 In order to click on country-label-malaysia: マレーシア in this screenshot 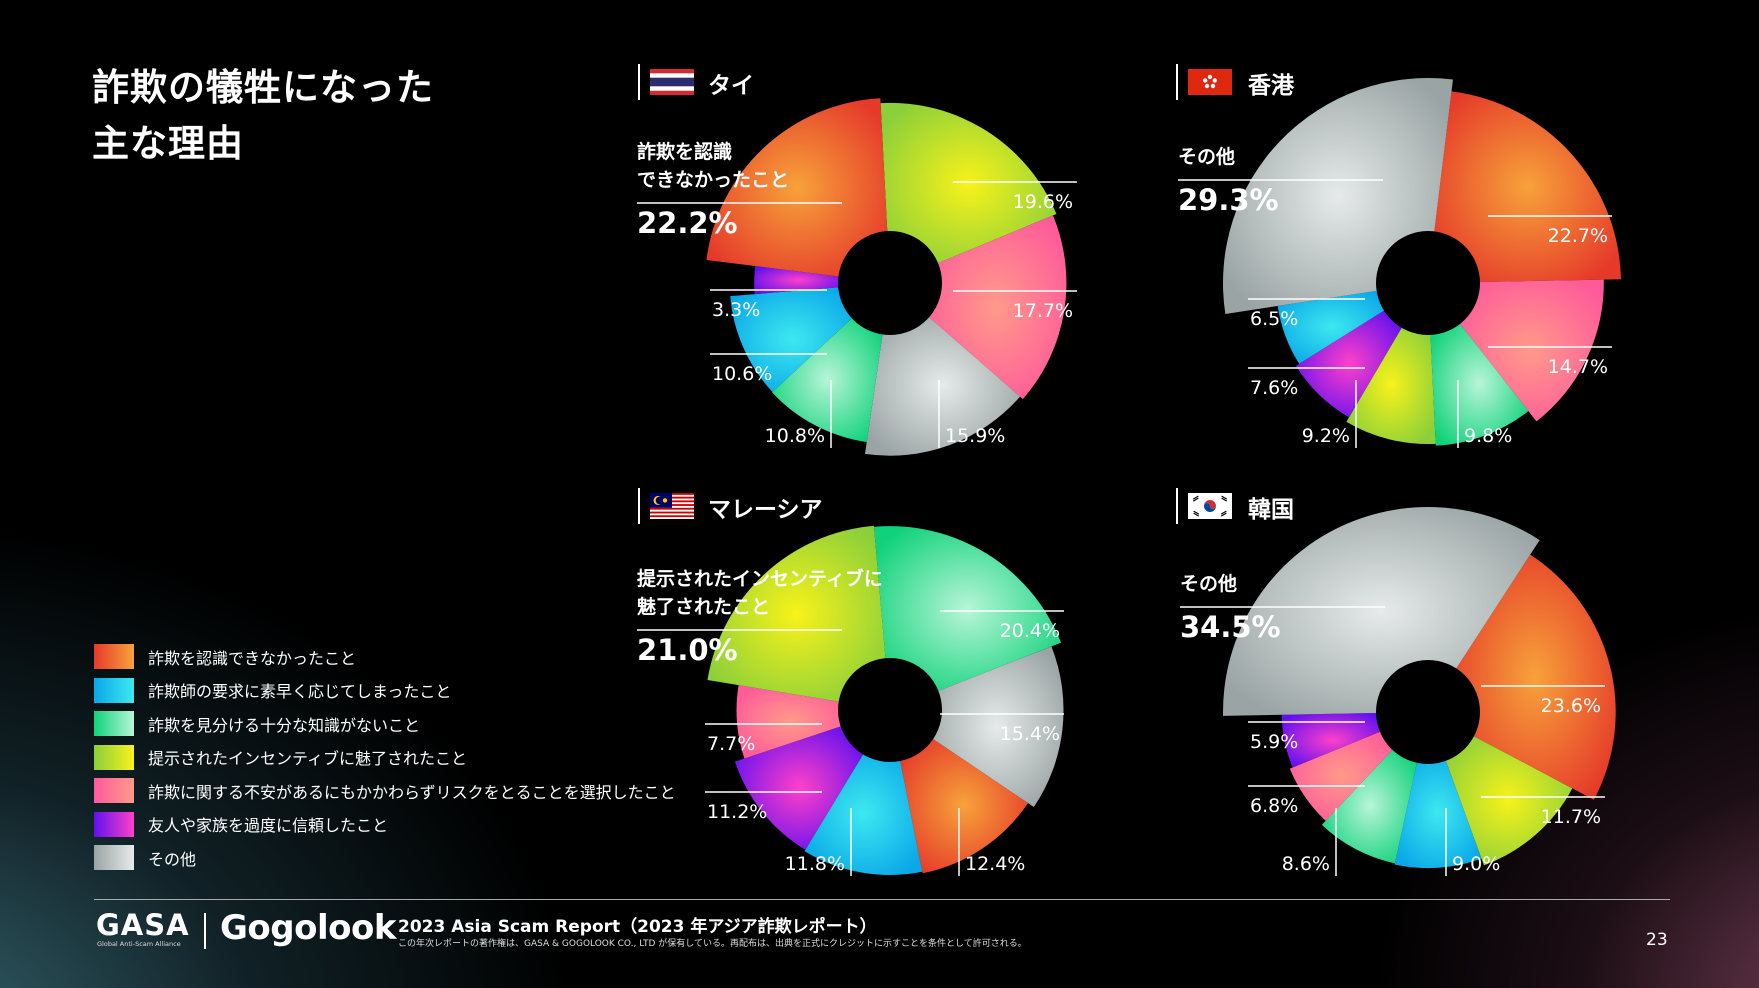, I will do `click(765, 510)`.